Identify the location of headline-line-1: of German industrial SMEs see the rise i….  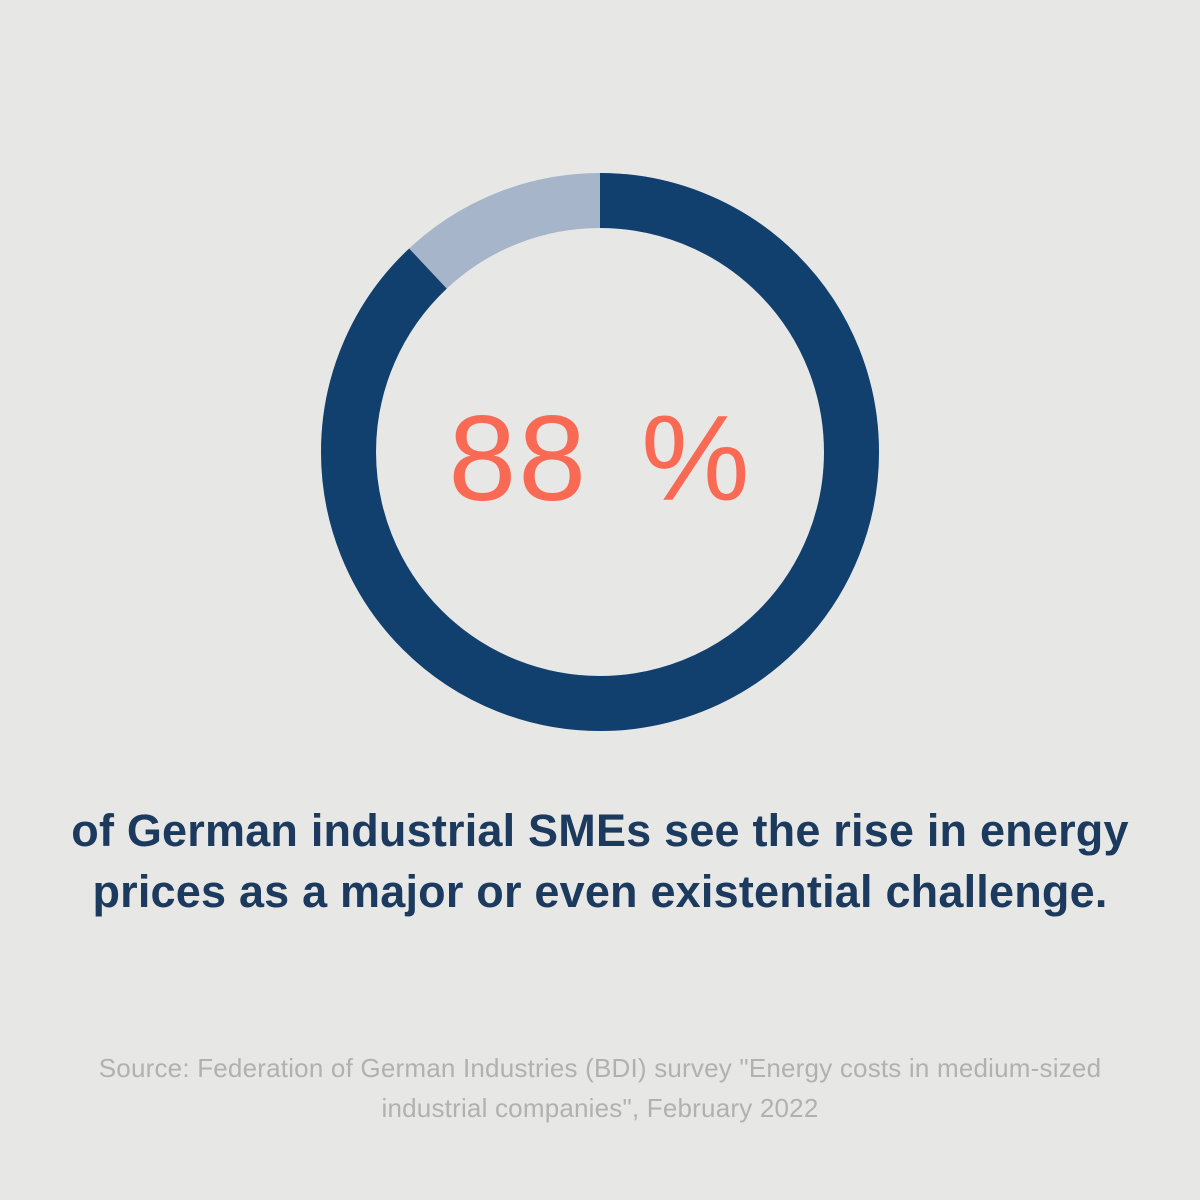
(600, 830).